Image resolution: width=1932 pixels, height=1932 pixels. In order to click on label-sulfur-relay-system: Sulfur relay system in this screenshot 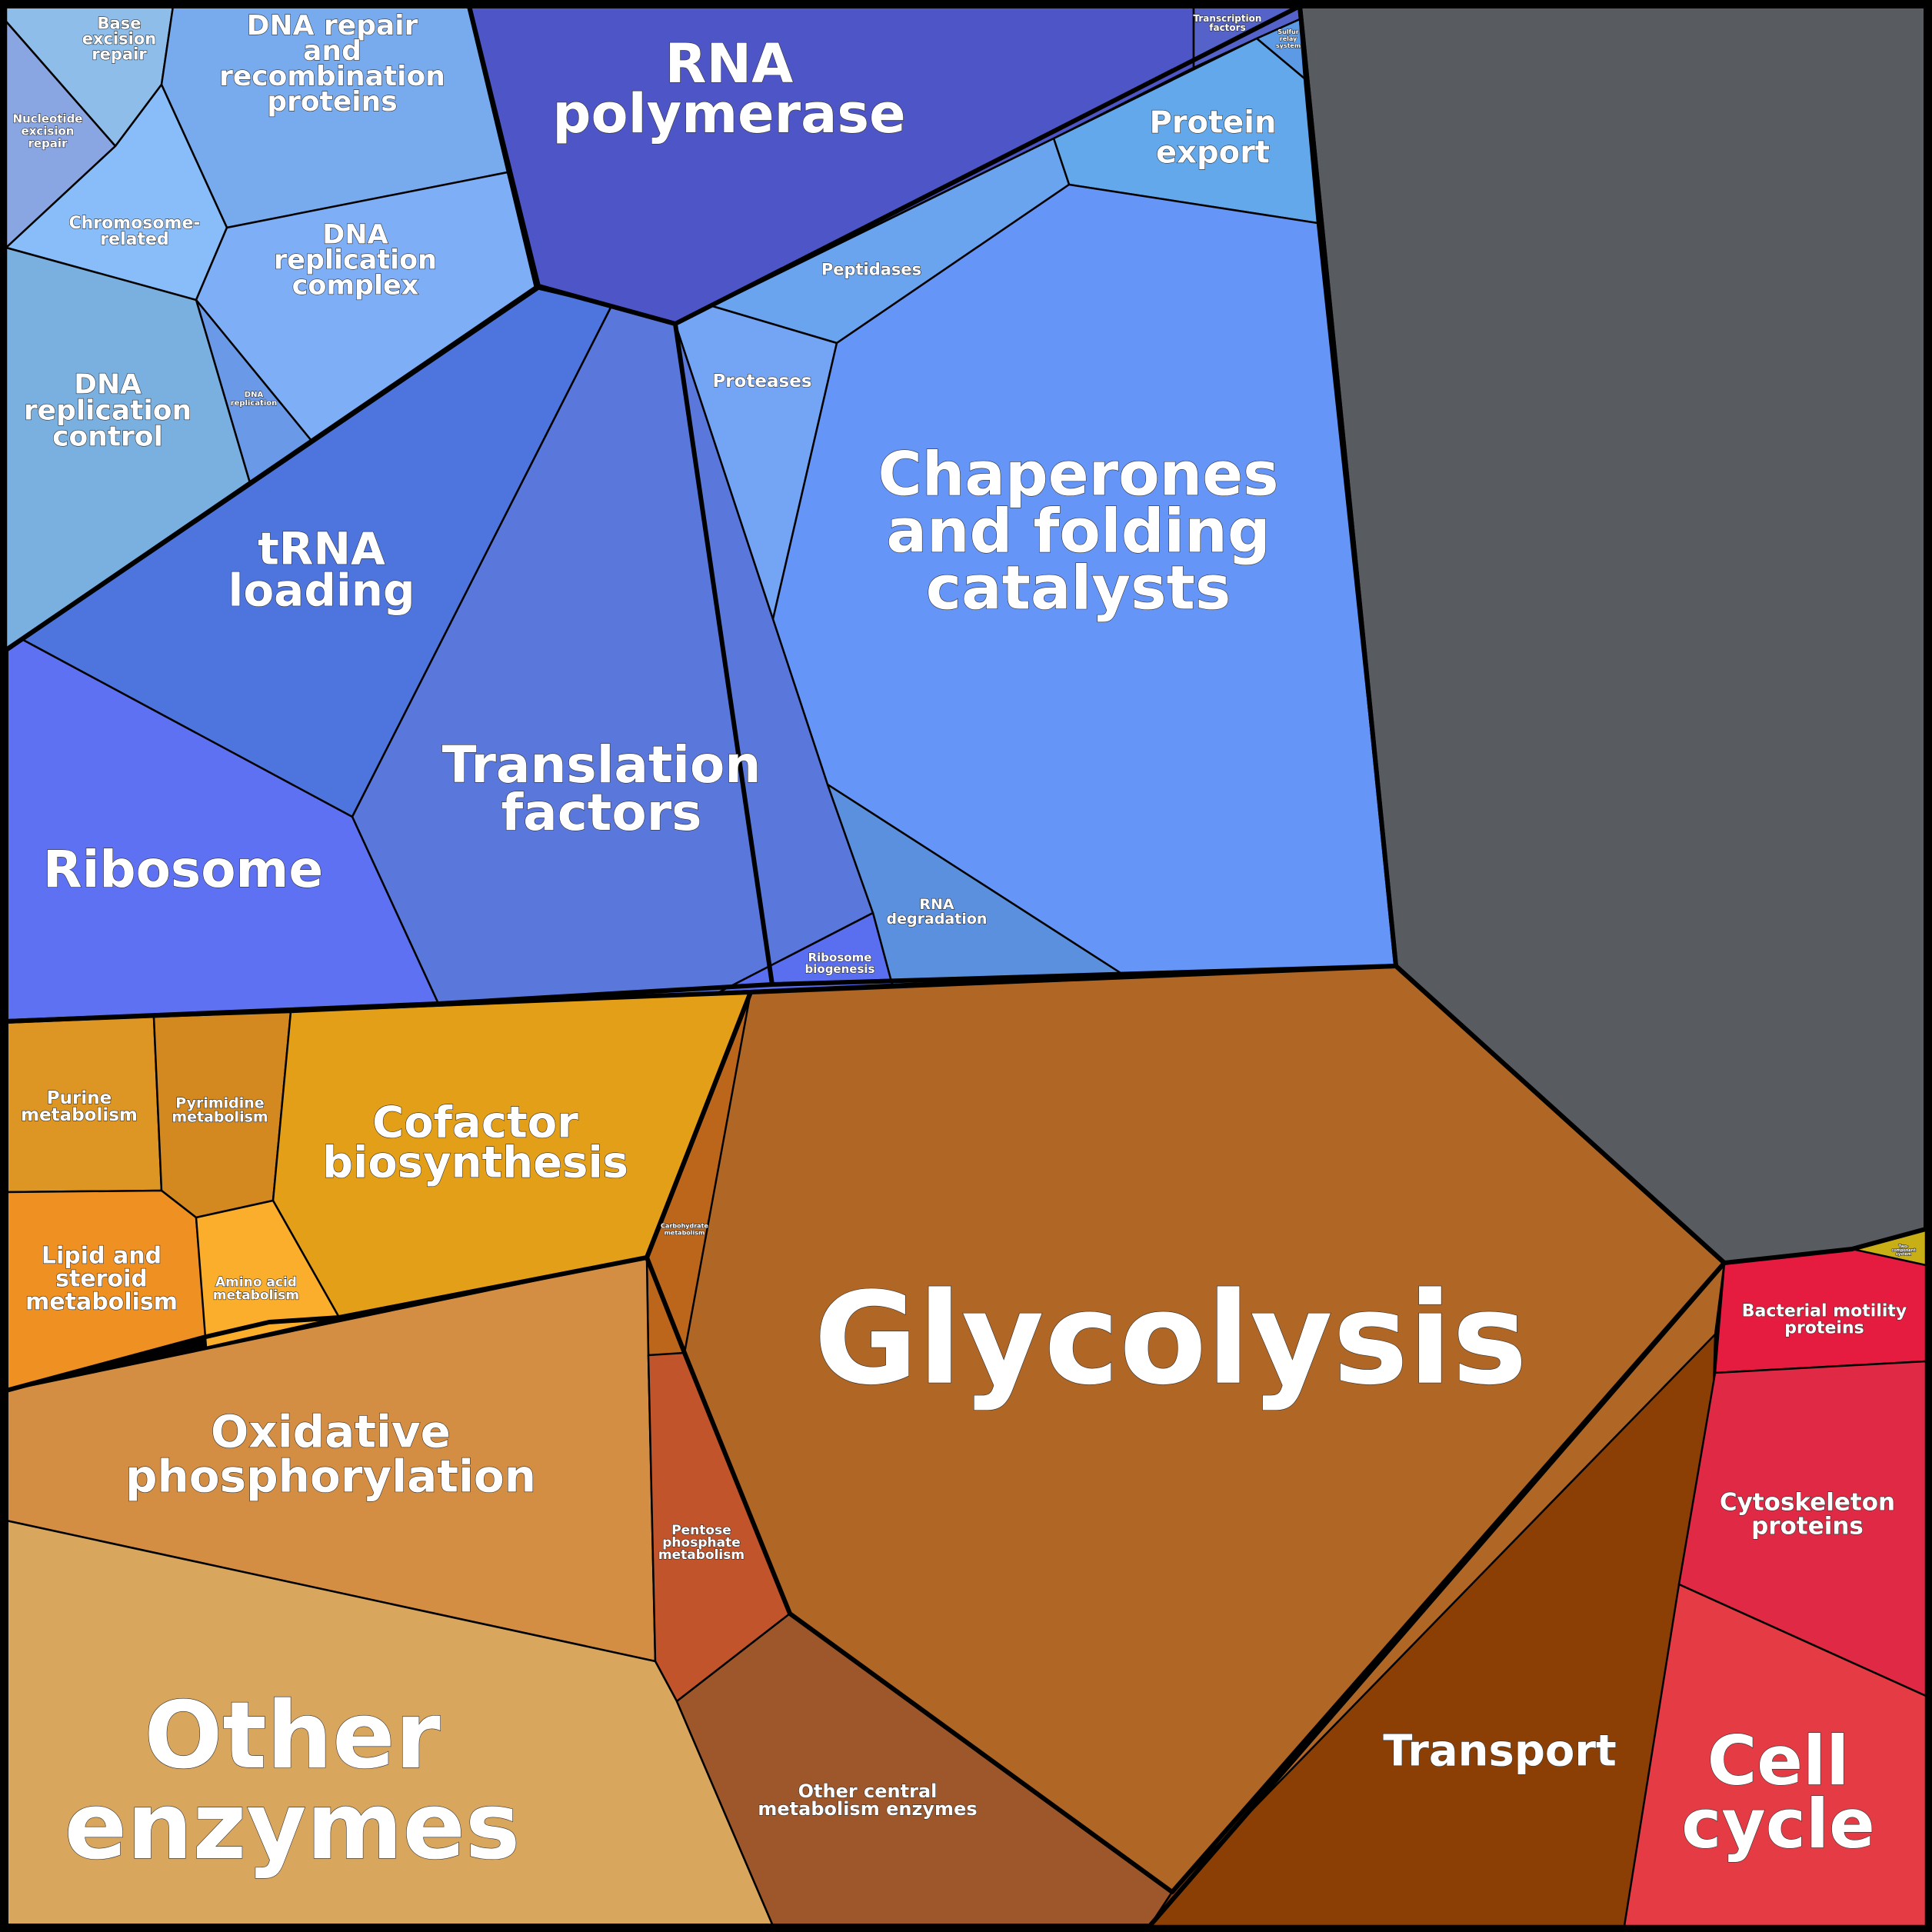, I will do `click(1288, 38)`.